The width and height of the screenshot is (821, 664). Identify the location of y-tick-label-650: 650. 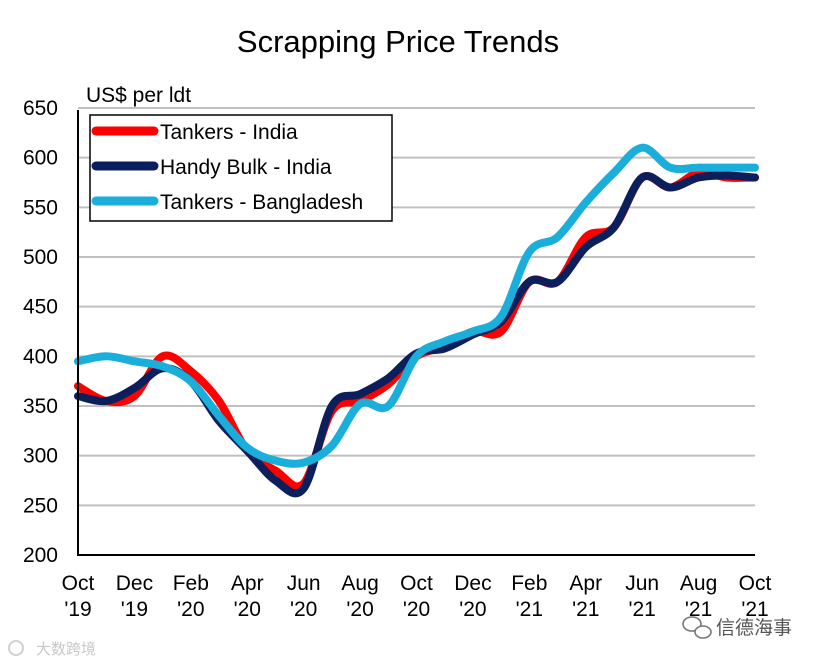
(40, 108).